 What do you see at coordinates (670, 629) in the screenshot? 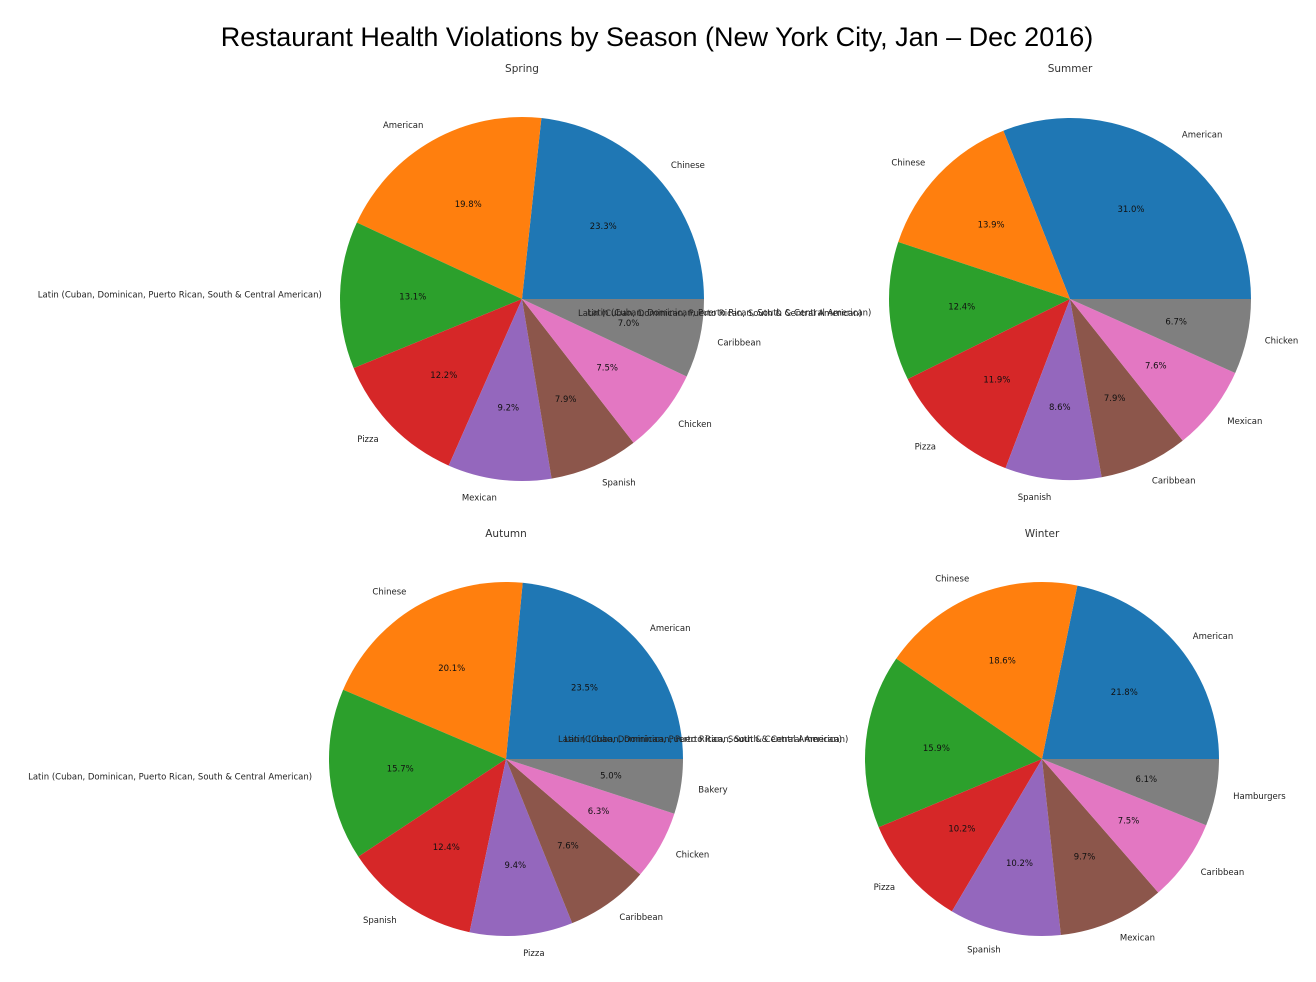
I see `pie-autumn-category-label: American` at bounding box center [670, 629].